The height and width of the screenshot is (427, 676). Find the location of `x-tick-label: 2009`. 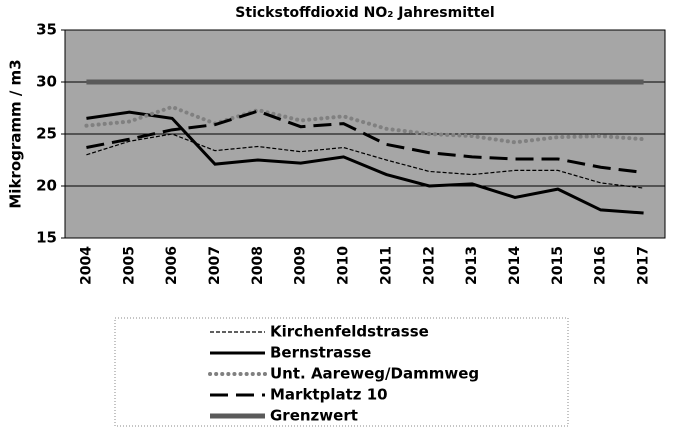

x-tick-label: 2009 is located at coordinates (301, 265).